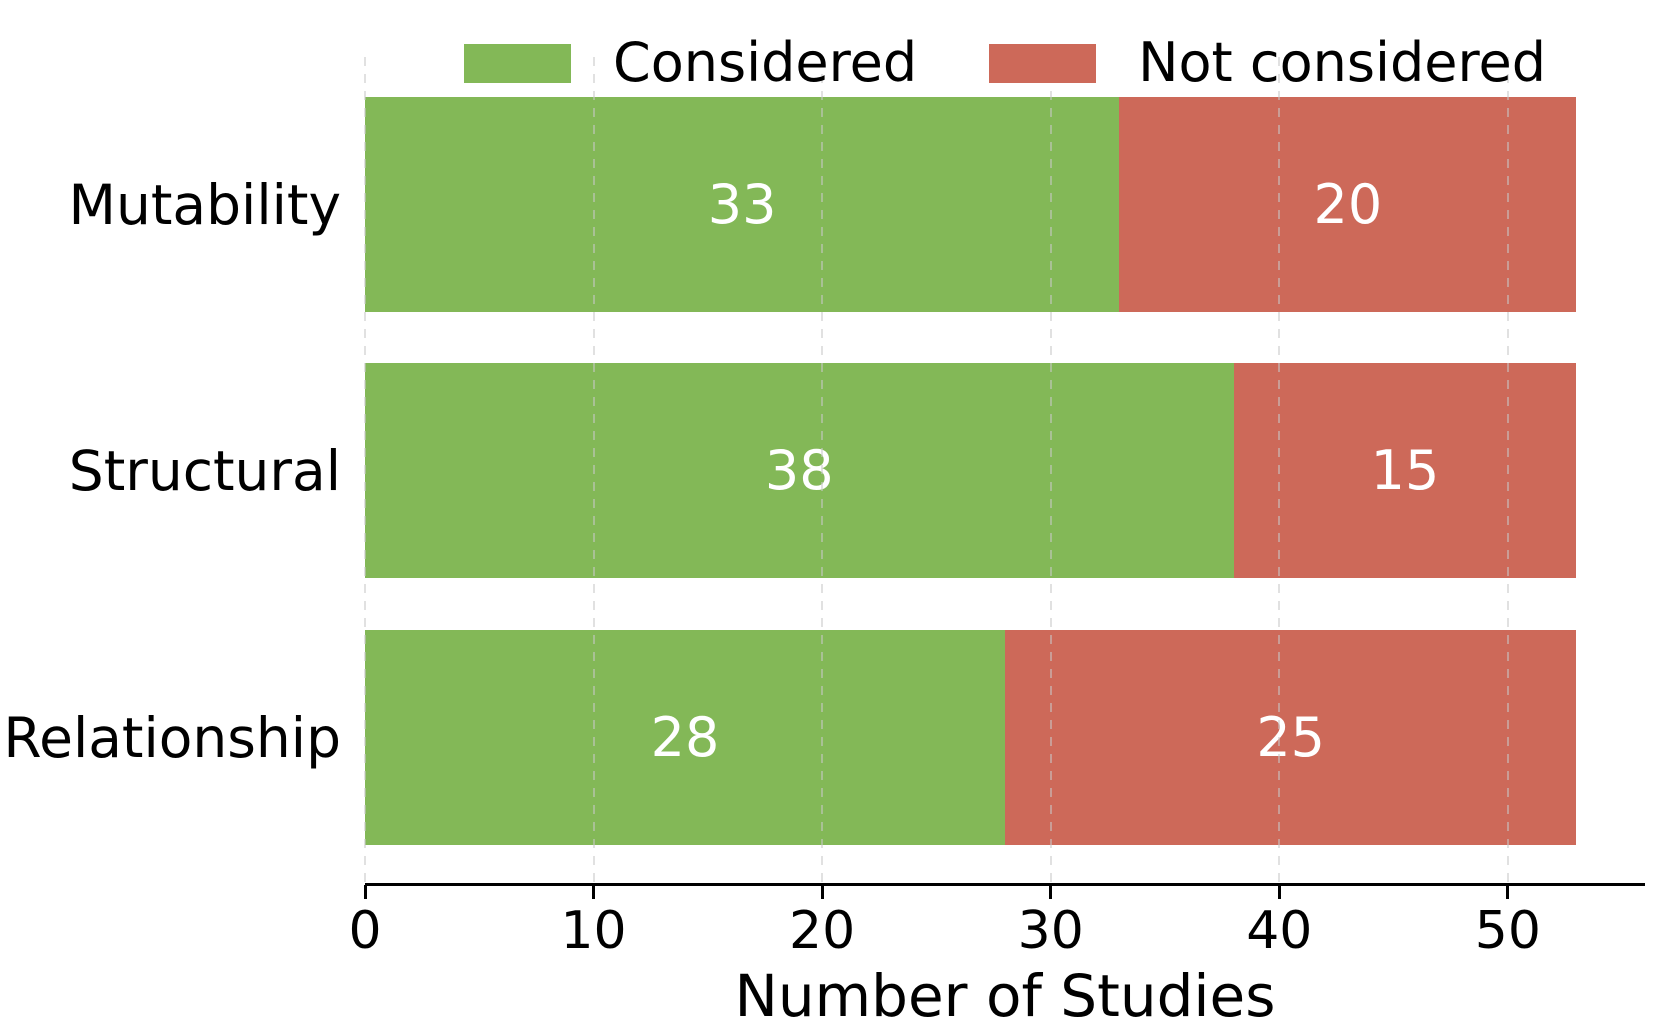  I want to click on bar-segment-not-considered: 20, so click(1348, 204).